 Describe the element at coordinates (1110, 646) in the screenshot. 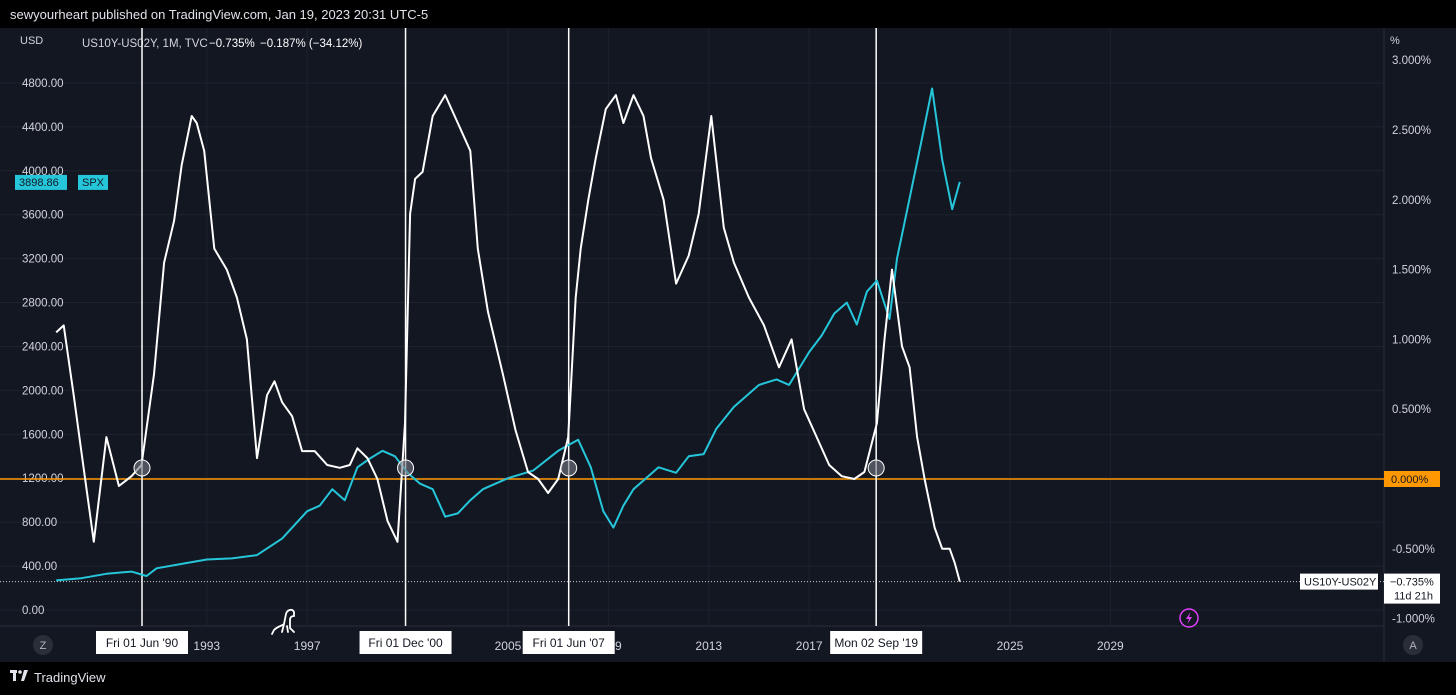

I see `time-tick-label: 2029` at that location.